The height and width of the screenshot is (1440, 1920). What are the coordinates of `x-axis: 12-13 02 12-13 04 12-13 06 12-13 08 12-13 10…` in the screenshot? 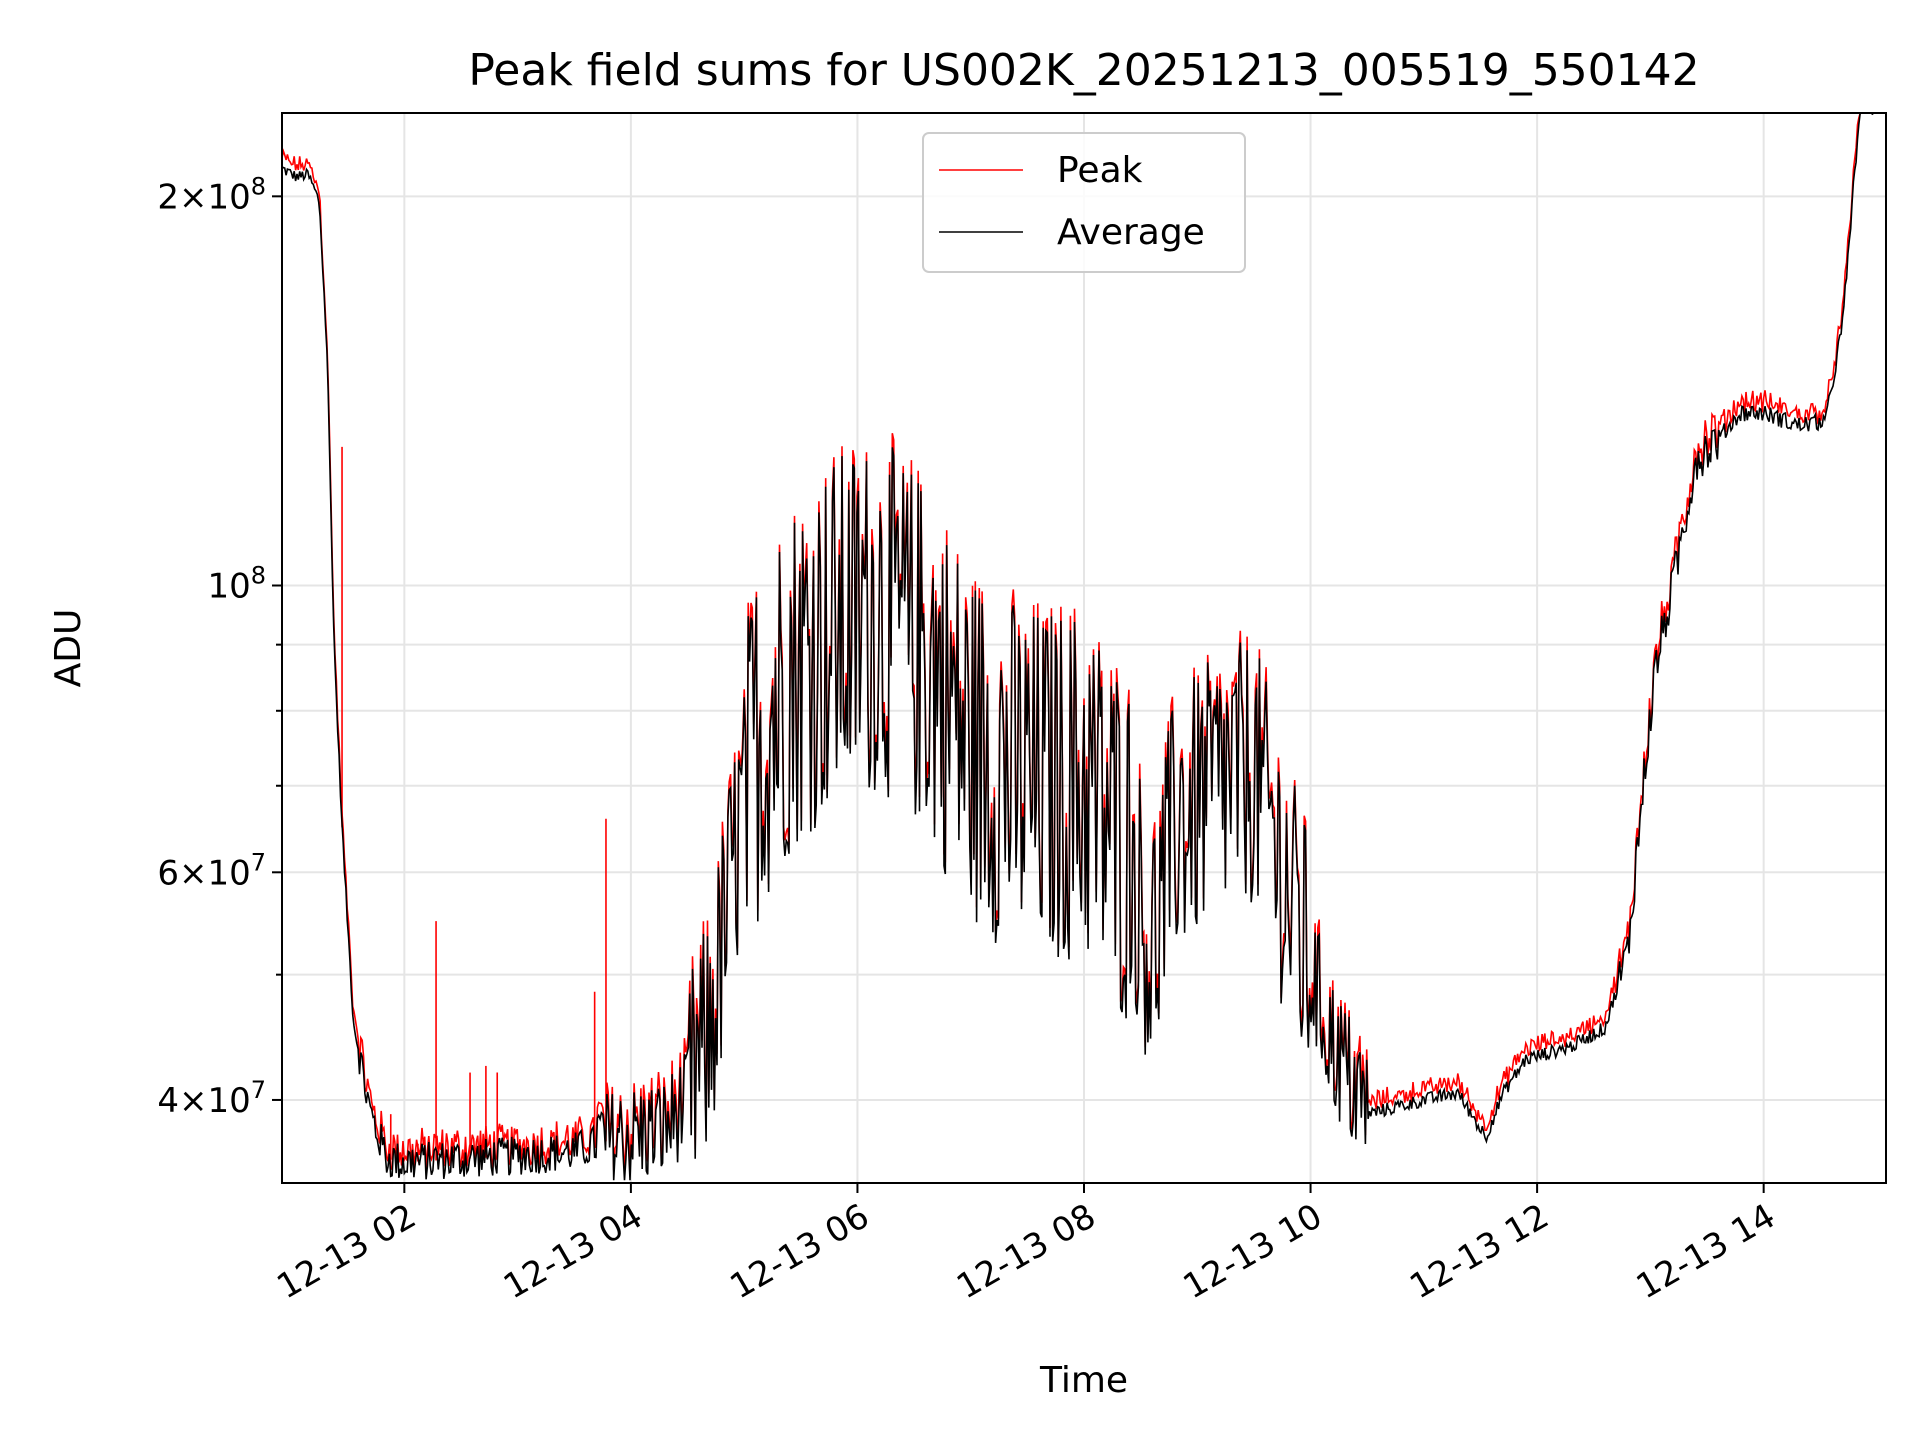 It's located at (1026, 1245).